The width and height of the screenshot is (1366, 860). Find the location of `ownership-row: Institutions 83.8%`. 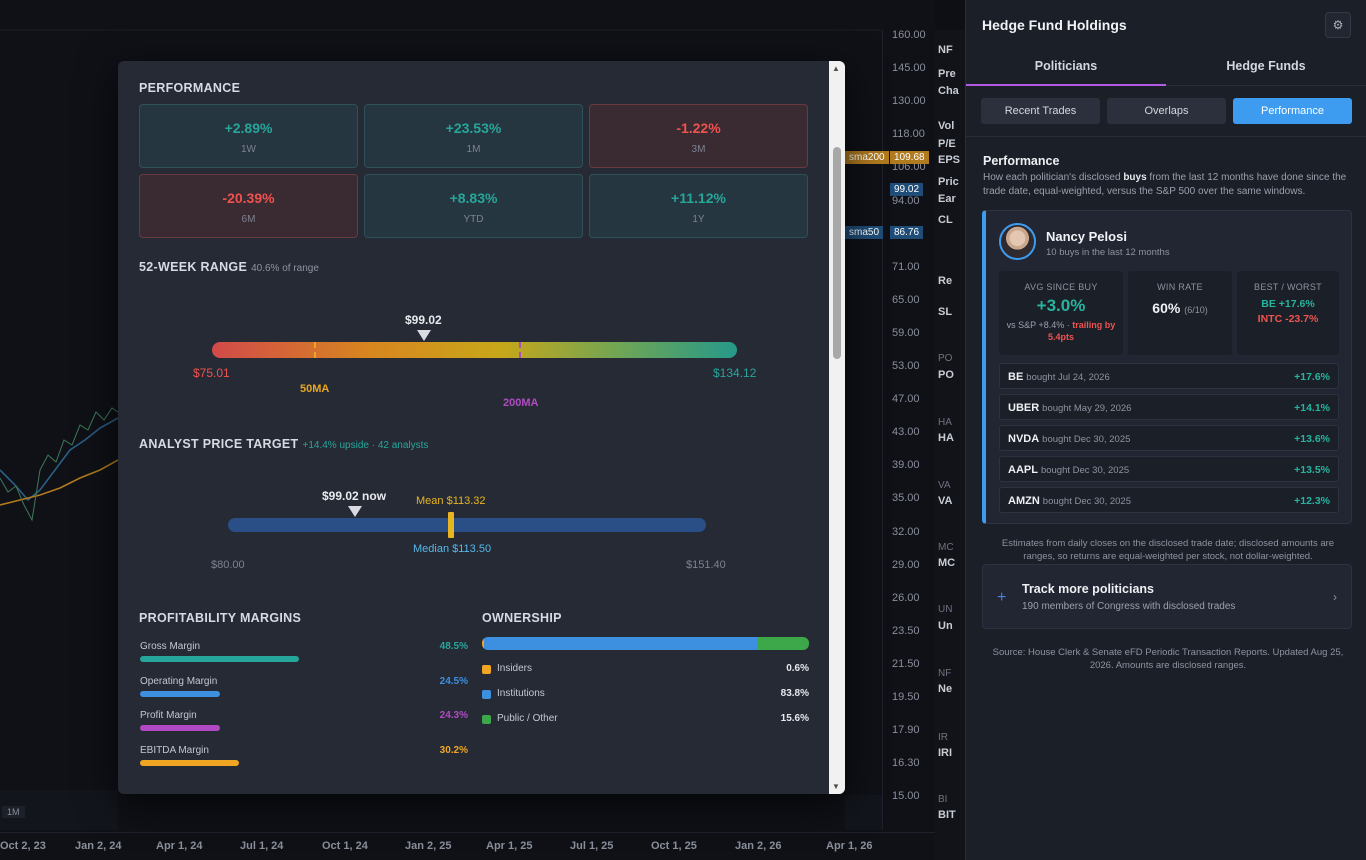

ownership-row: Institutions 83.8% is located at coordinates (645, 695).